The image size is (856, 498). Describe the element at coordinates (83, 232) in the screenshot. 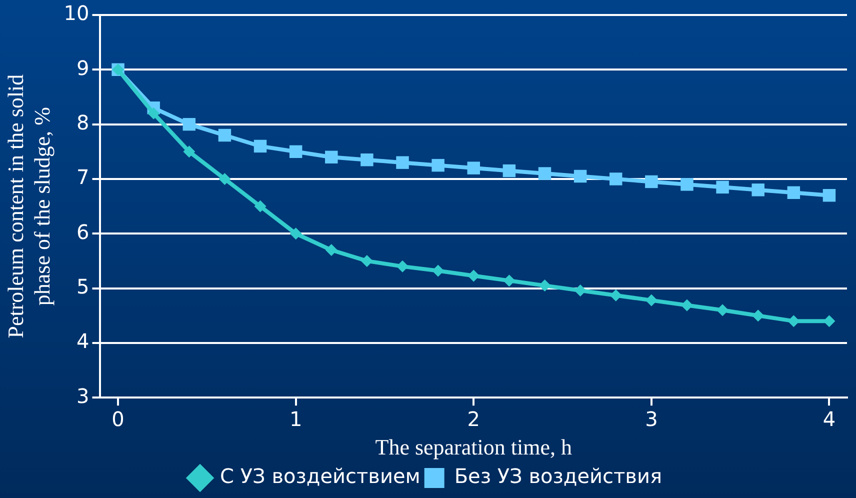

I see `y-tick-label: 6` at that location.